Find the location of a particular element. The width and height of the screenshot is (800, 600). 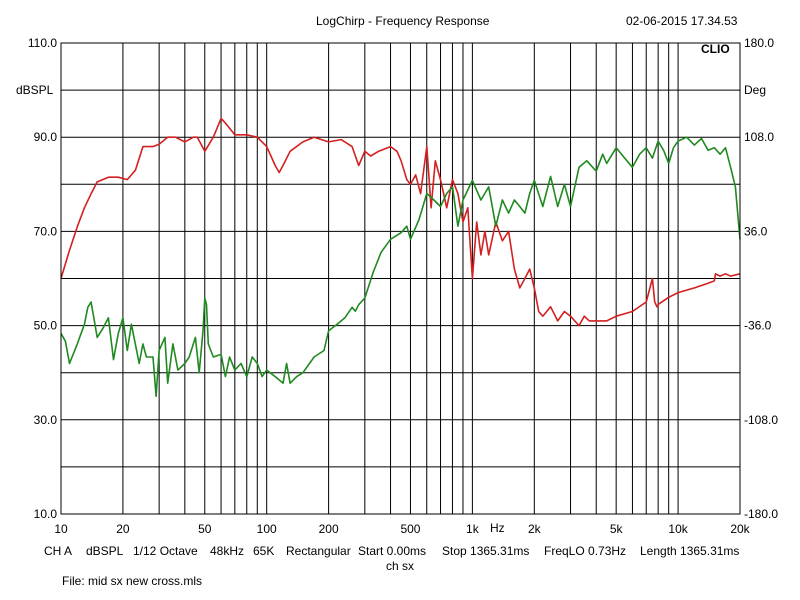

x-tick-label: 200 is located at coordinates (329, 529).